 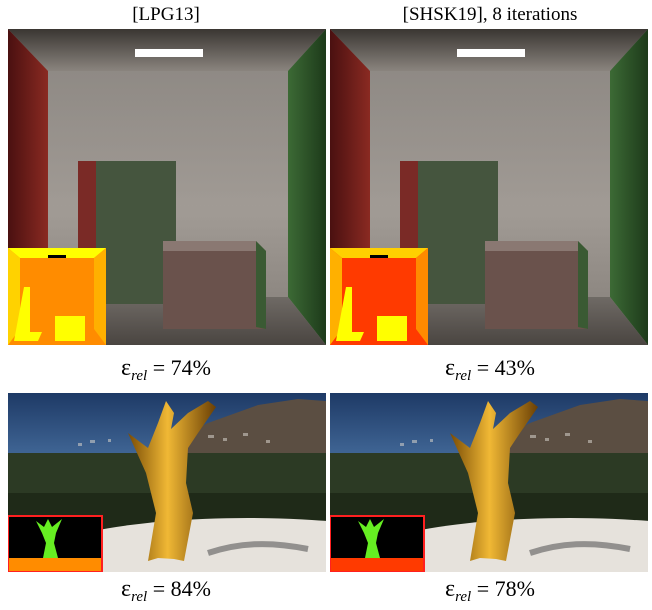 I want to click on caption-error-lpg13-cornell: εrel = 74%, so click(x=166, y=369).